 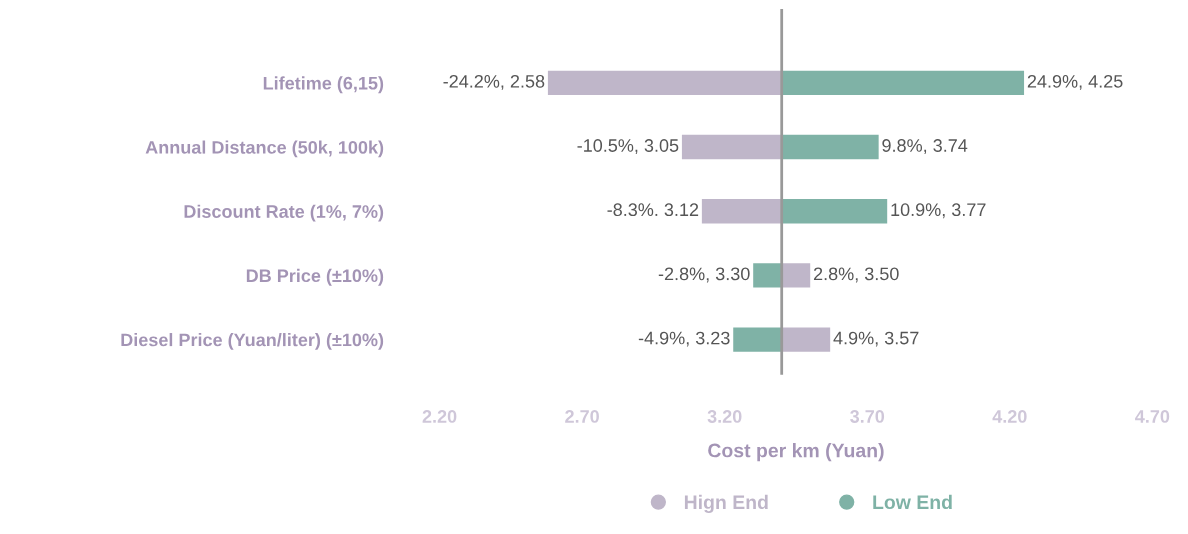 I want to click on y-tick-label: Annual Distance (50k, 100k), so click(x=264, y=149).